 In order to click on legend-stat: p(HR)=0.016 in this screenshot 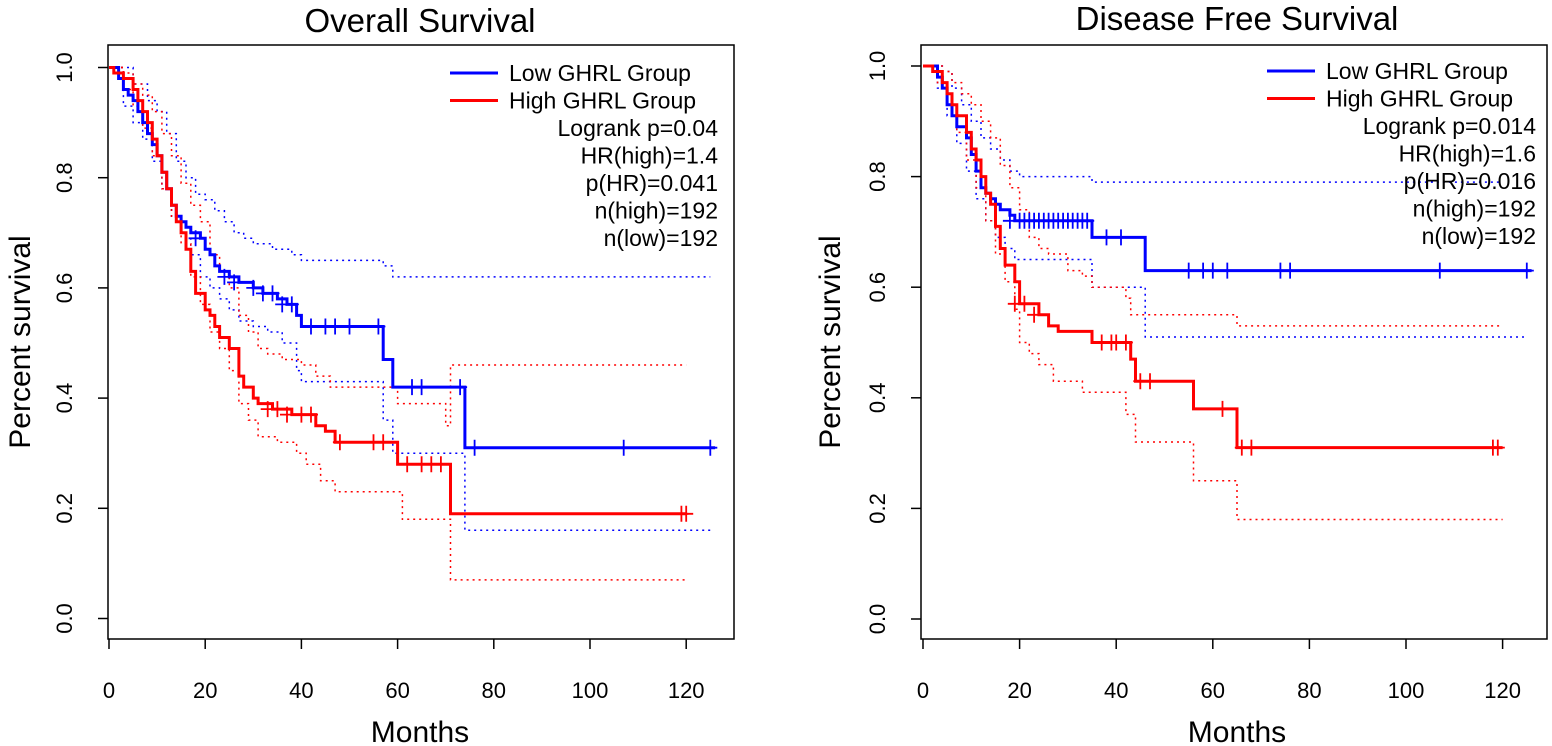, I will do `click(1470, 181)`.